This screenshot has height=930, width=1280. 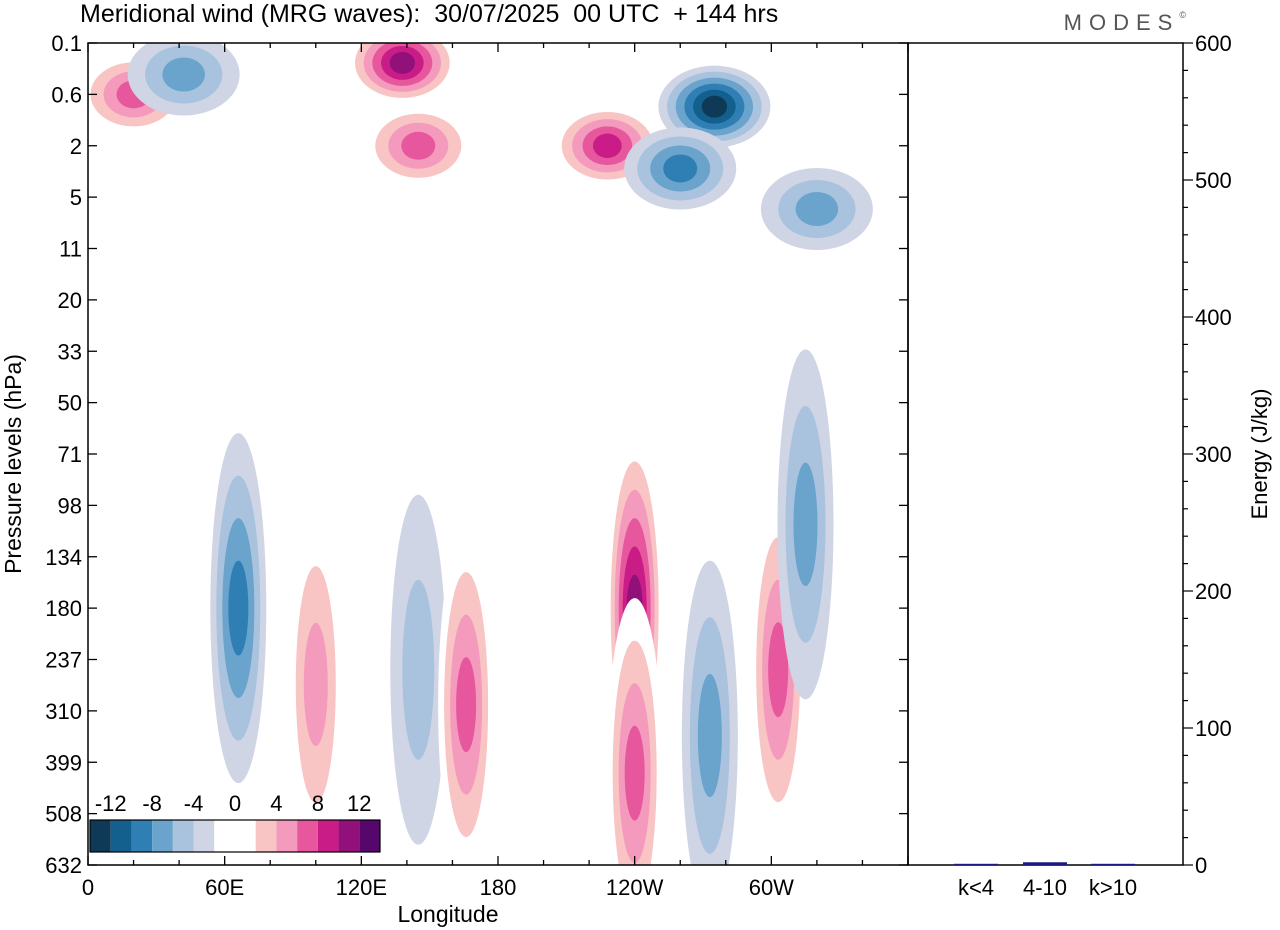 What do you see at coordinates (63, 814) in the screenshot?
I see `y-tick-label: 508` at bounding box center [63, 814].